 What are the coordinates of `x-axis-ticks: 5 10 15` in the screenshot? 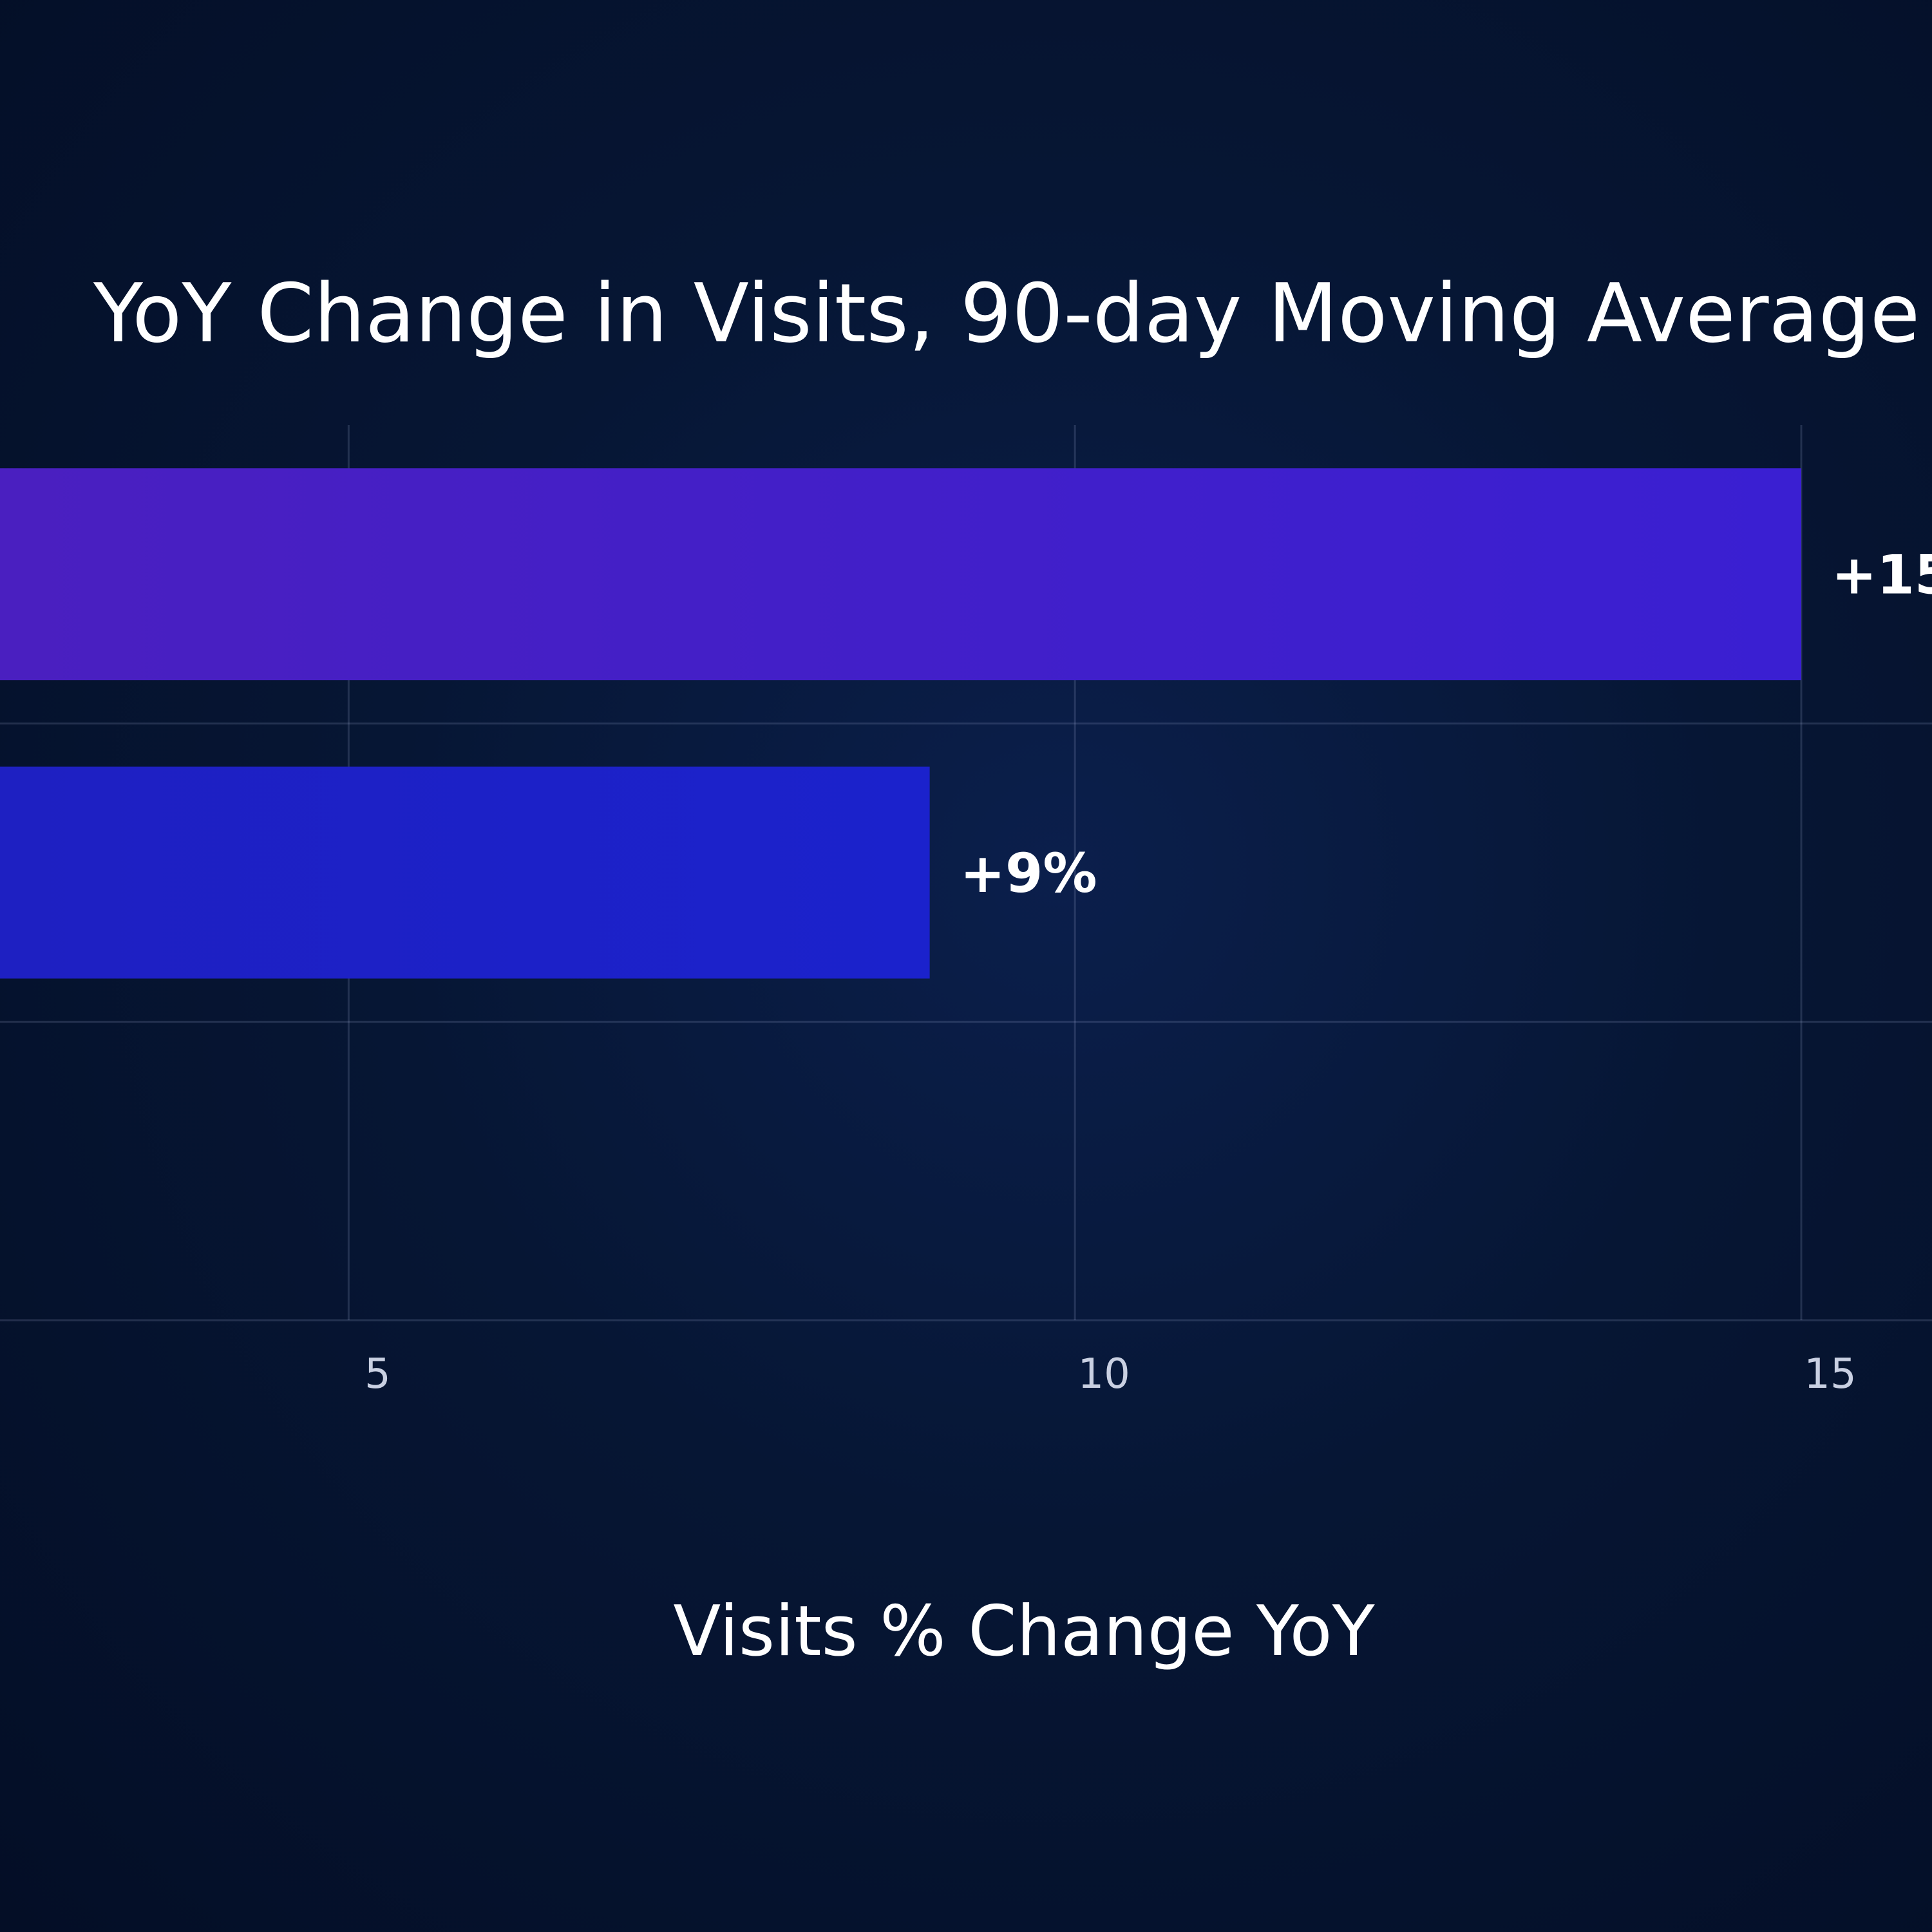 It's located at (1111, 1374).